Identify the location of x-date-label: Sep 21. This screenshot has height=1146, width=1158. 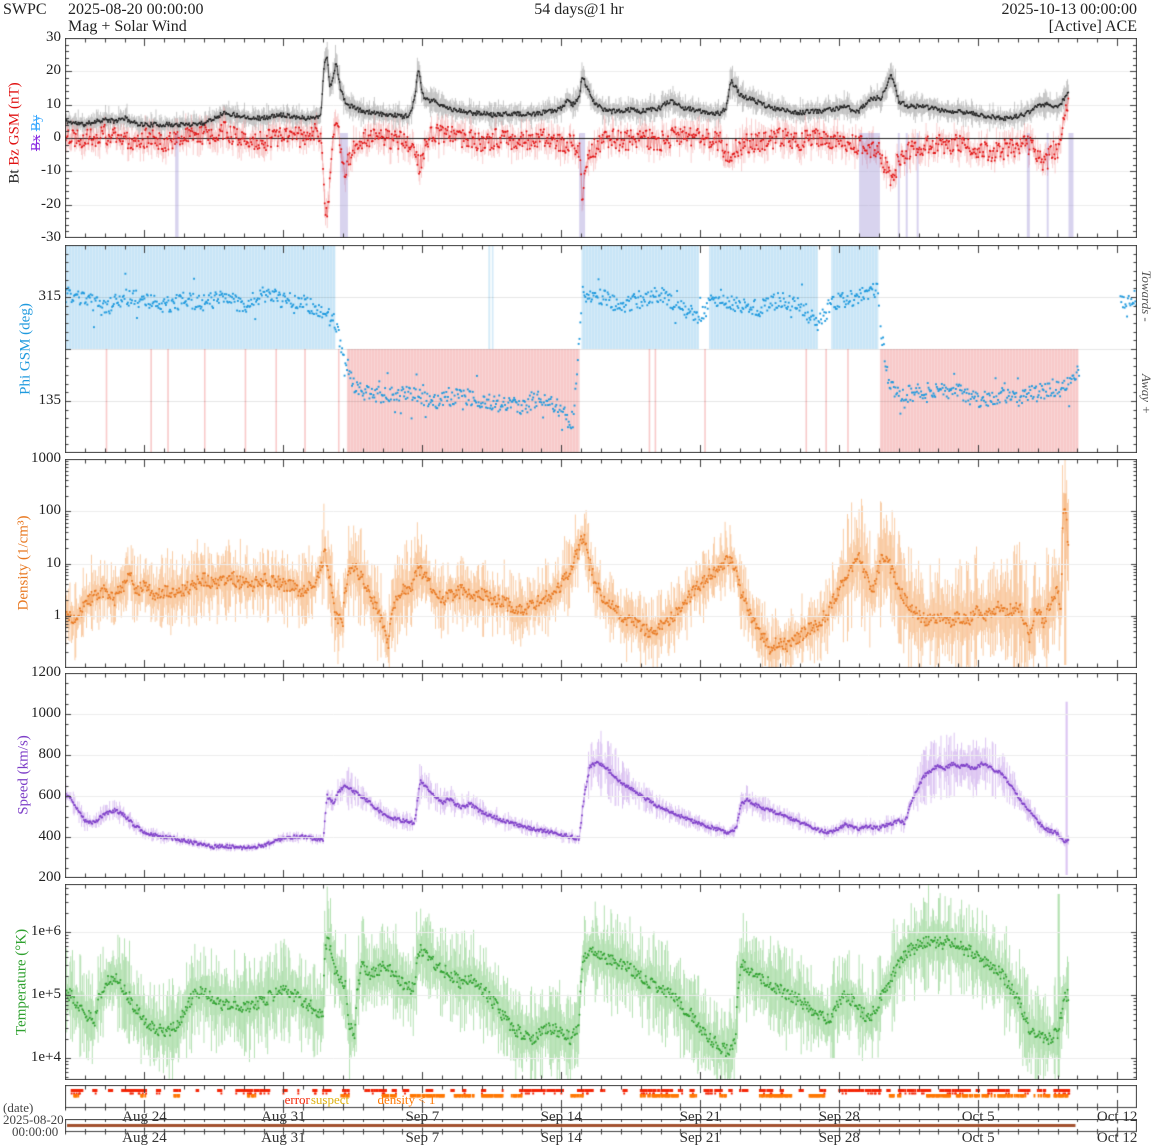
(700, 1117).